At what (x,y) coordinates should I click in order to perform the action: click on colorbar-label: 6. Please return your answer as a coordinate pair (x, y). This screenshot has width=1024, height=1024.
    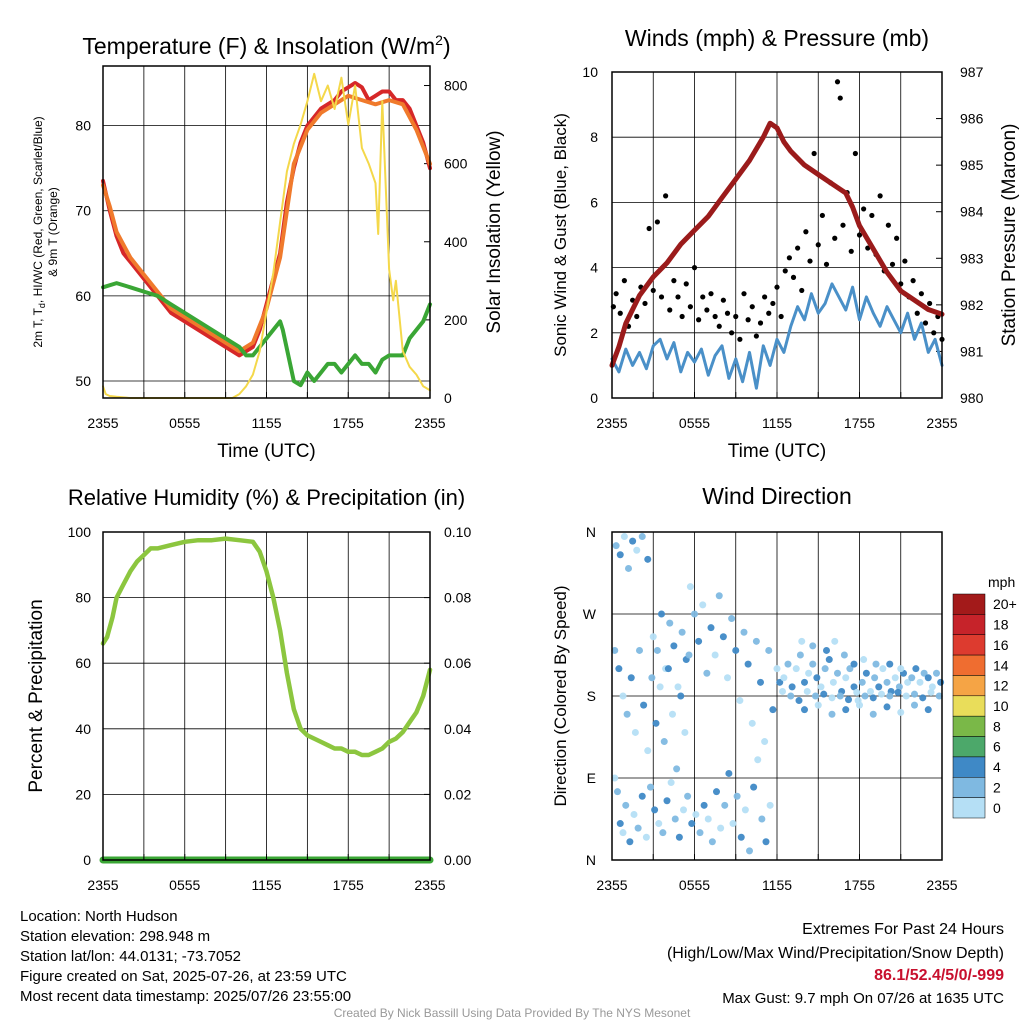
    Looking at the image, I should click on (997, 747).